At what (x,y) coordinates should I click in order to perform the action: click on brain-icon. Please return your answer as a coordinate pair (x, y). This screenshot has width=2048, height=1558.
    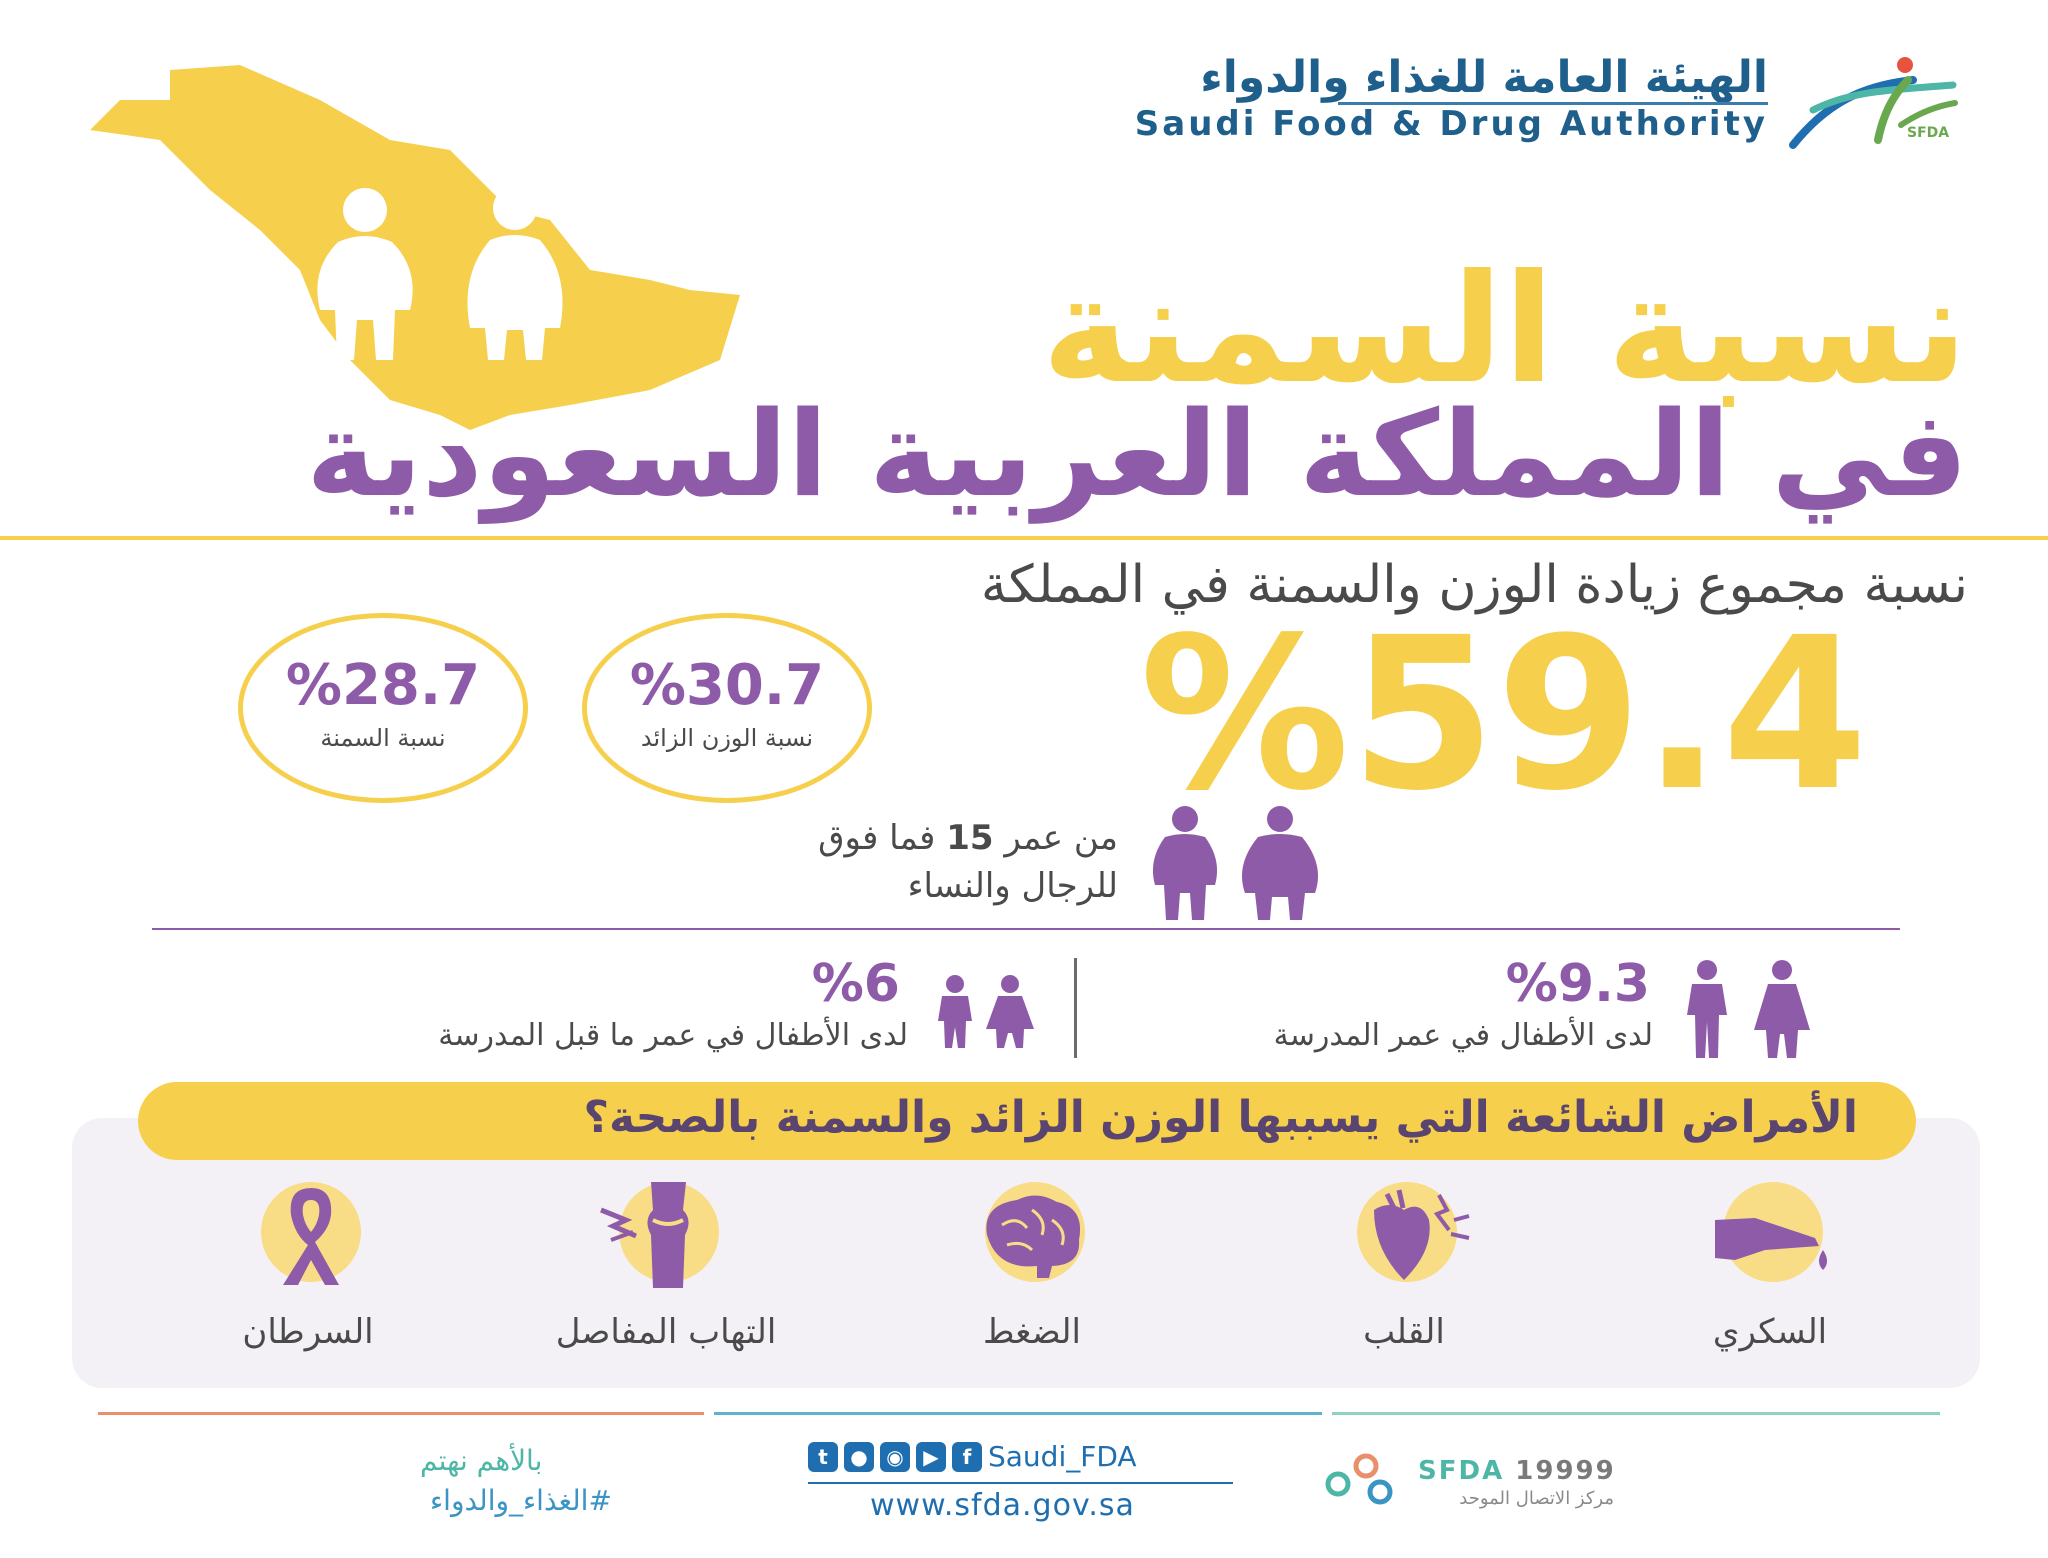
    Looking at the image, I should click on (1032, 1235).